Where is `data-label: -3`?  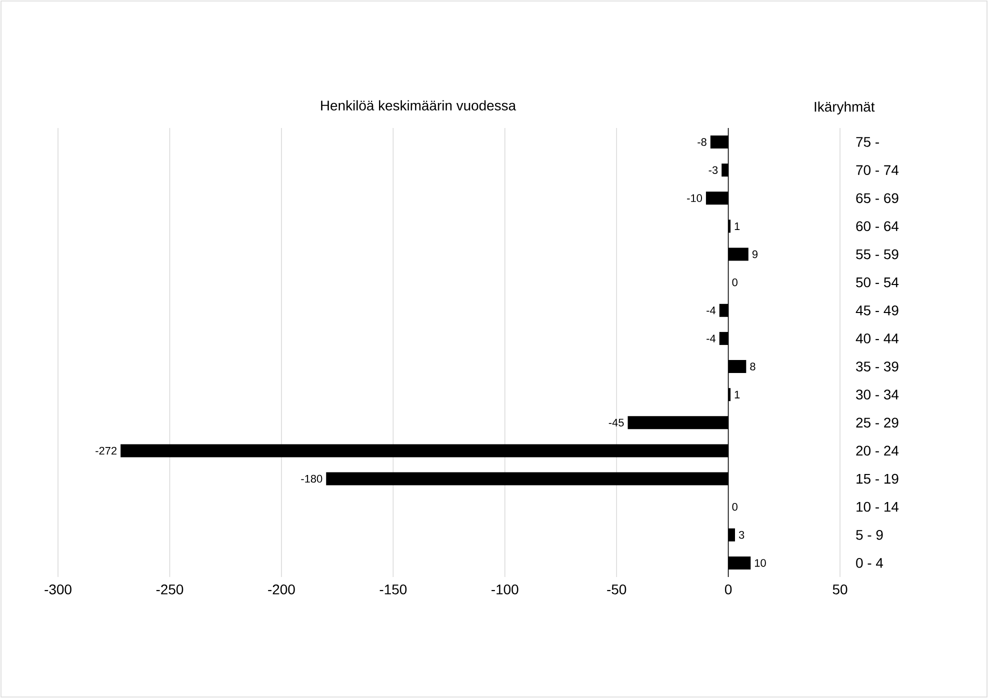 data-label: -3 is located at coordinates (713, 170).